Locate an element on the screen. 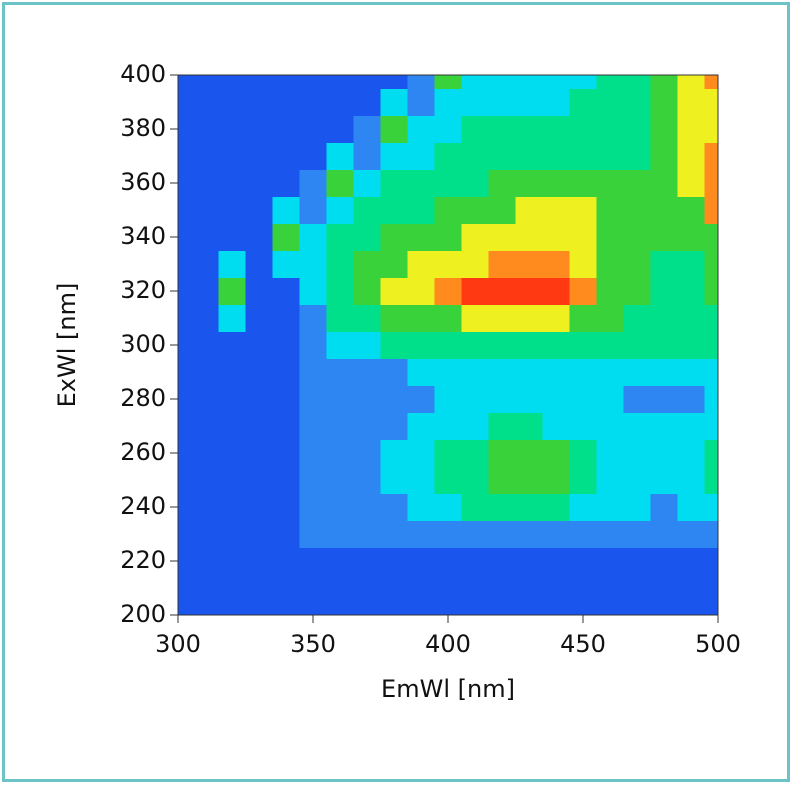 This screenshot has height=788, width=798. x-tick-label: 350 is located at coordinates (313, 644).